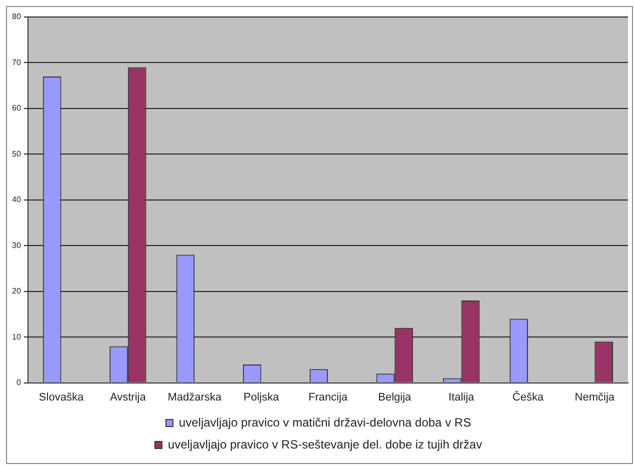 The width and height of the screenshot is (635, 466). Describe the element at coordinates (17, 153) in the screenshot. I see `y-tick-label: 50` at that location.